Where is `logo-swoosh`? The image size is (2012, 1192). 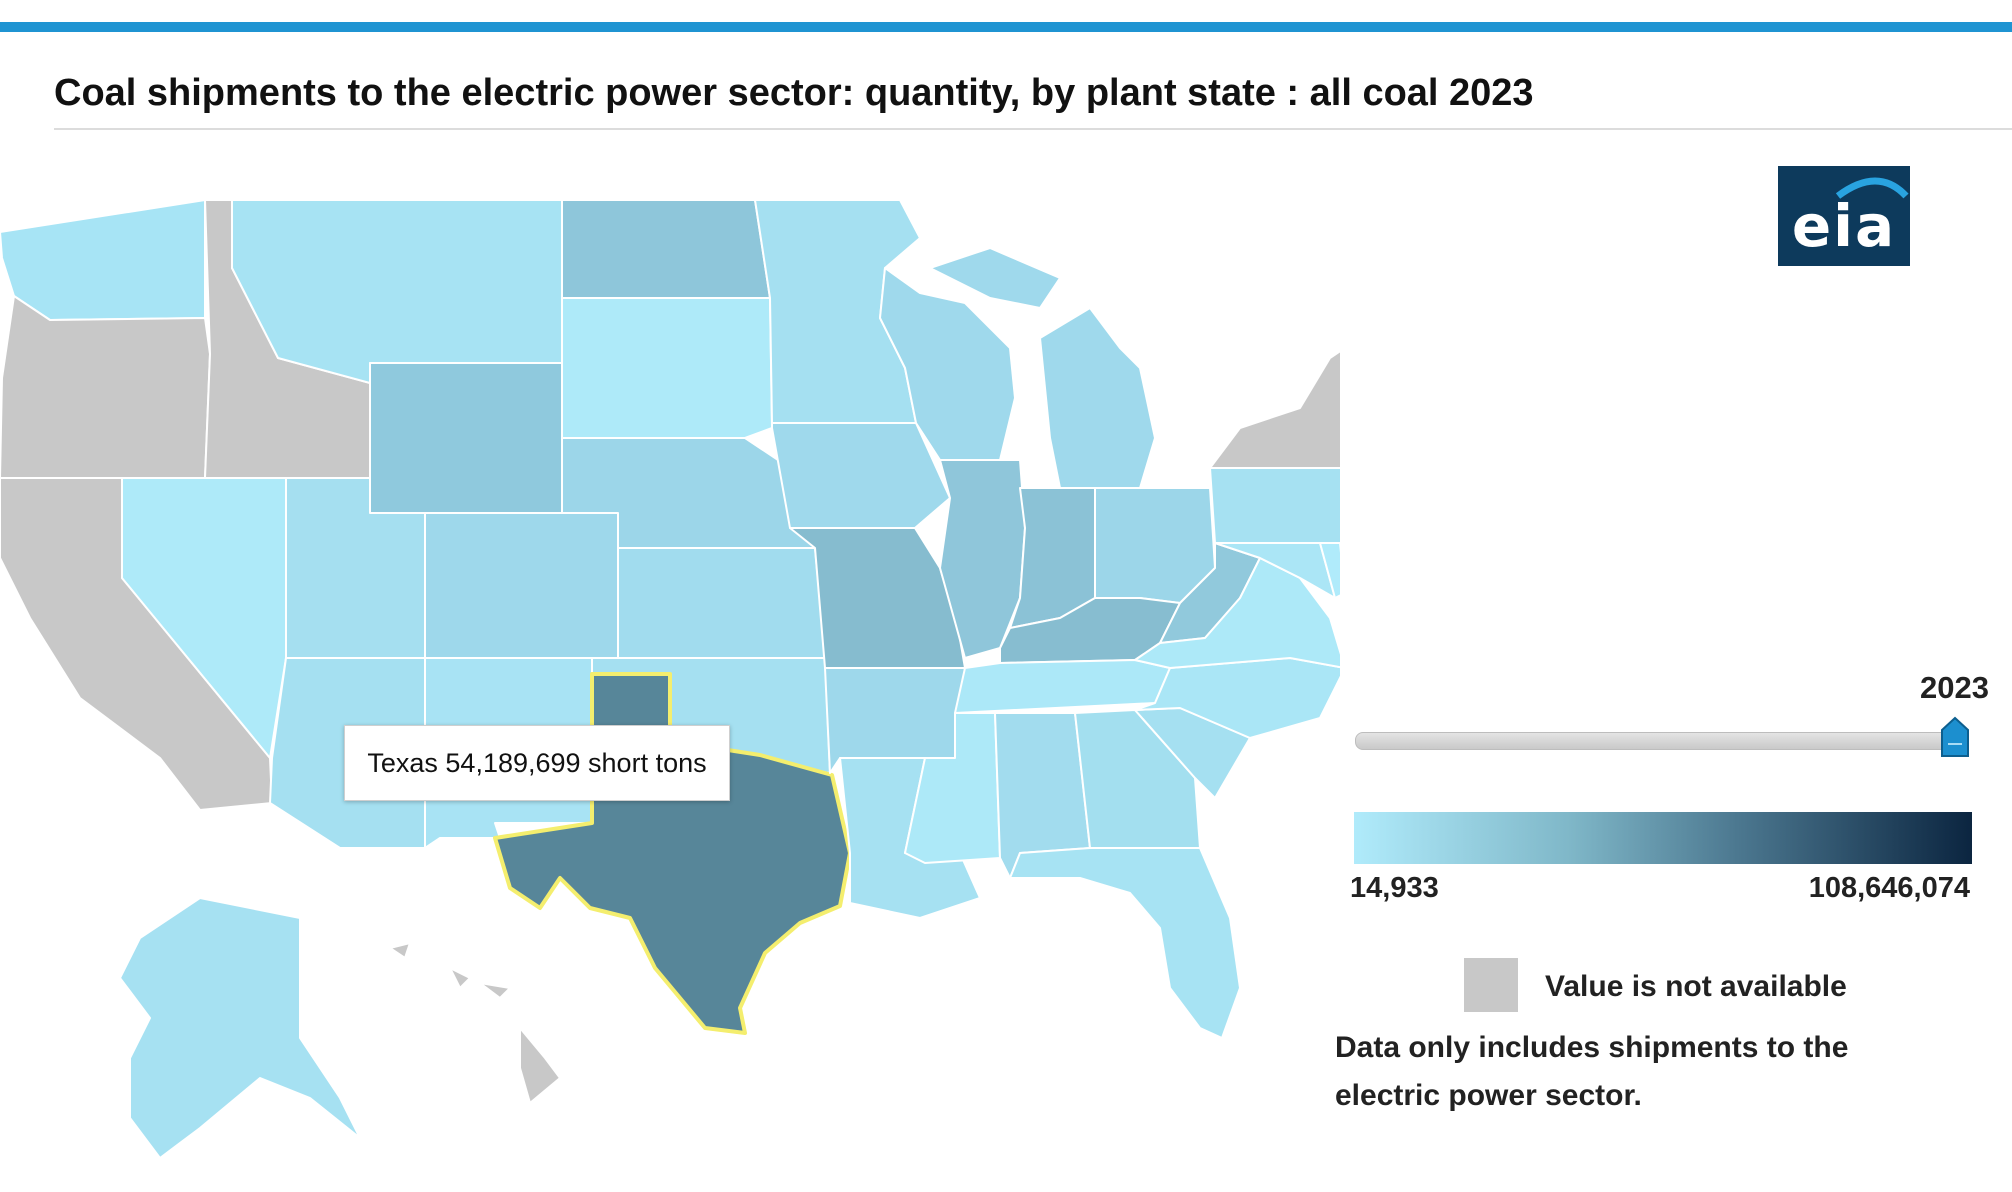
logo-swoosh is located at coordinates (1872, 188).